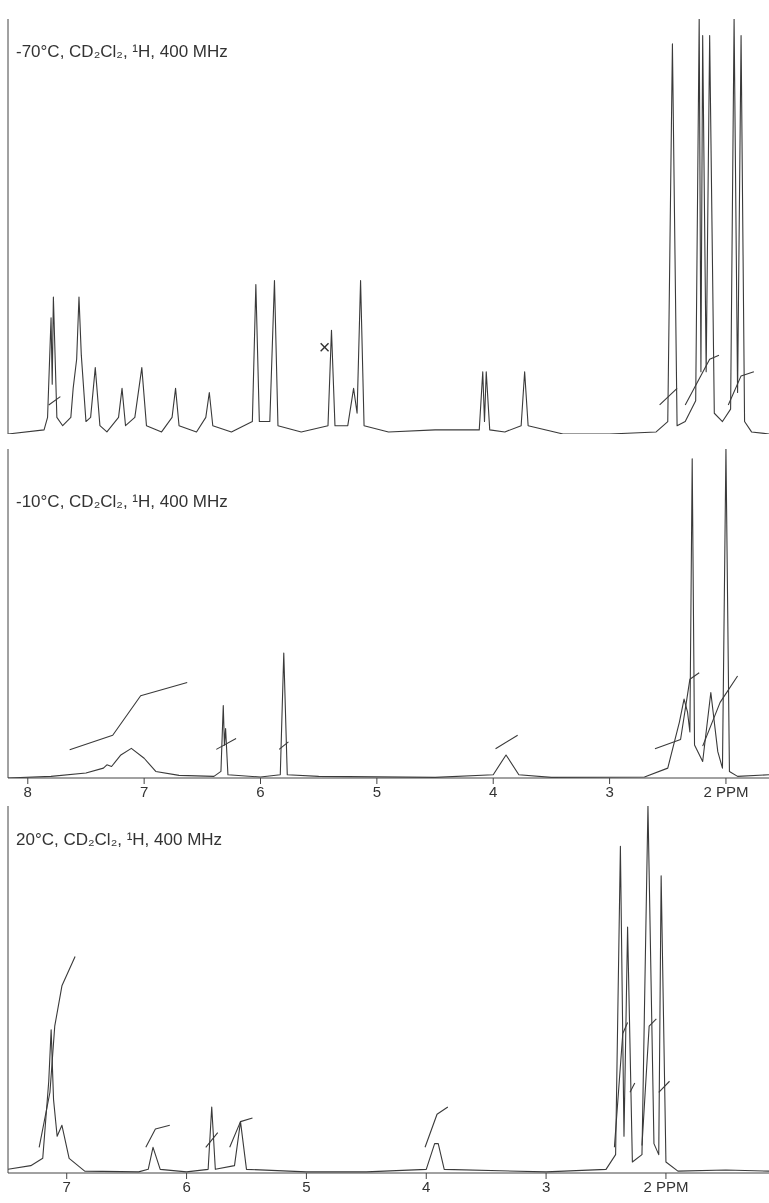  What do you see at coordinates (119, 840) in the screenshot?
I see `text: 20°C, CD₂Cl₂, ¹H, 400 MHz` at bounding box center [119, 840].